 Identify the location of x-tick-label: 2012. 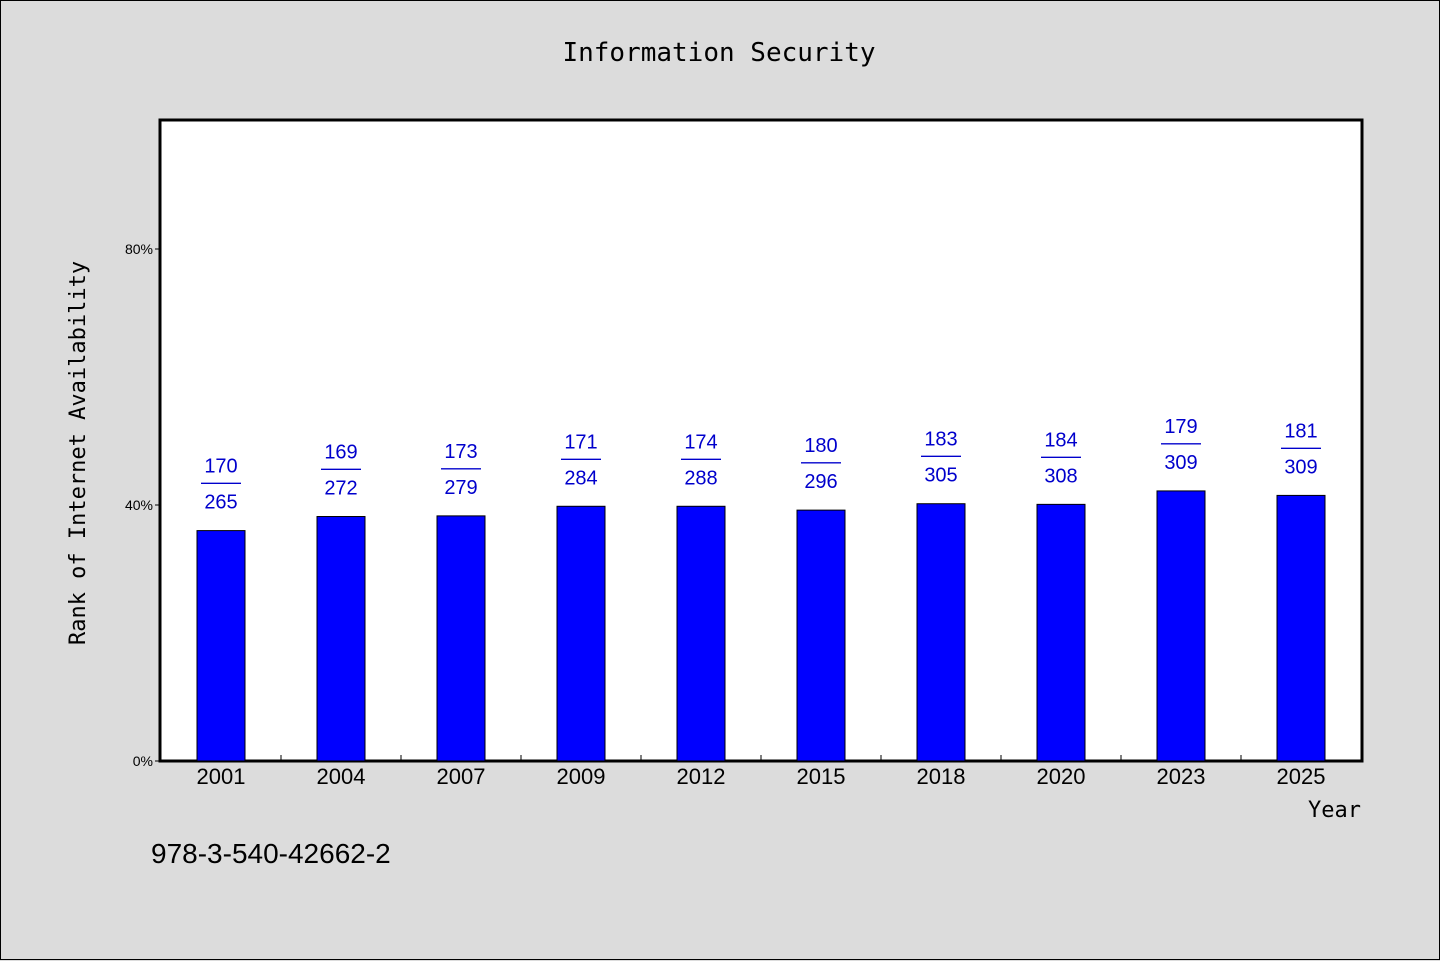
(701, 776).